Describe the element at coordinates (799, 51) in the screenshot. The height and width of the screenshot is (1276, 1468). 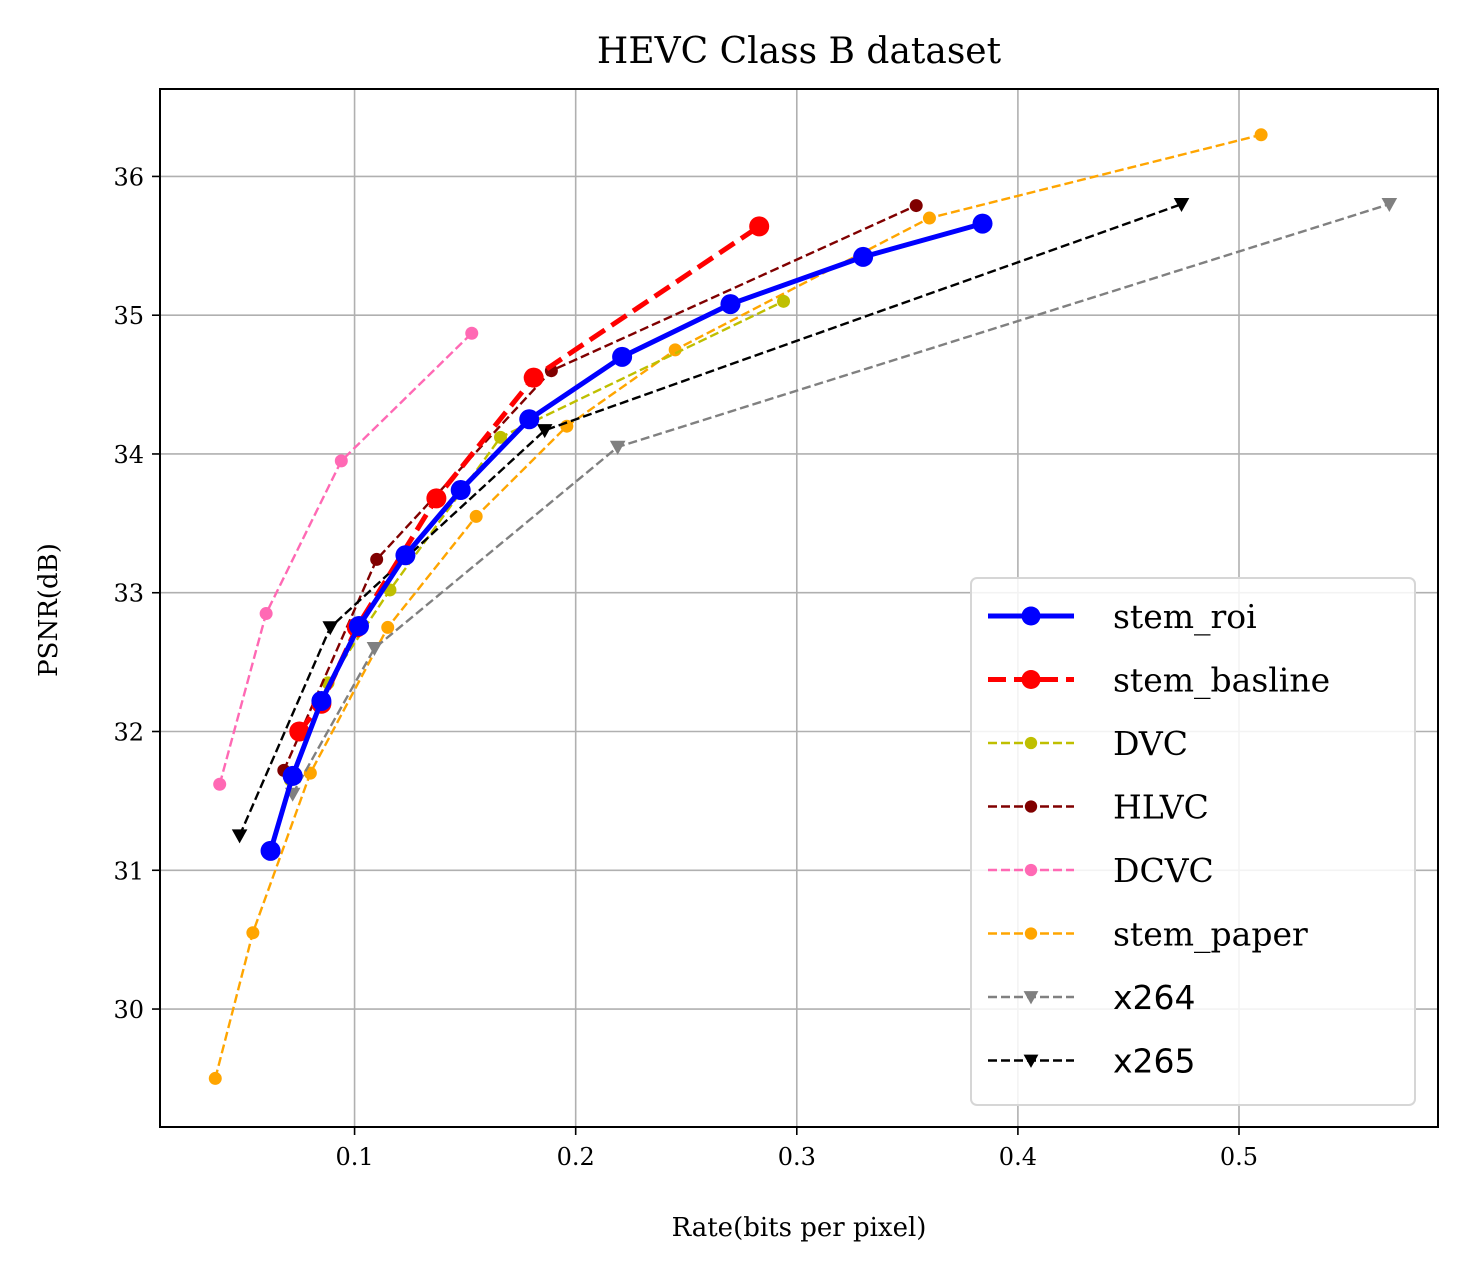
I see `chart-title: HEVC Class B dataset` at that location.